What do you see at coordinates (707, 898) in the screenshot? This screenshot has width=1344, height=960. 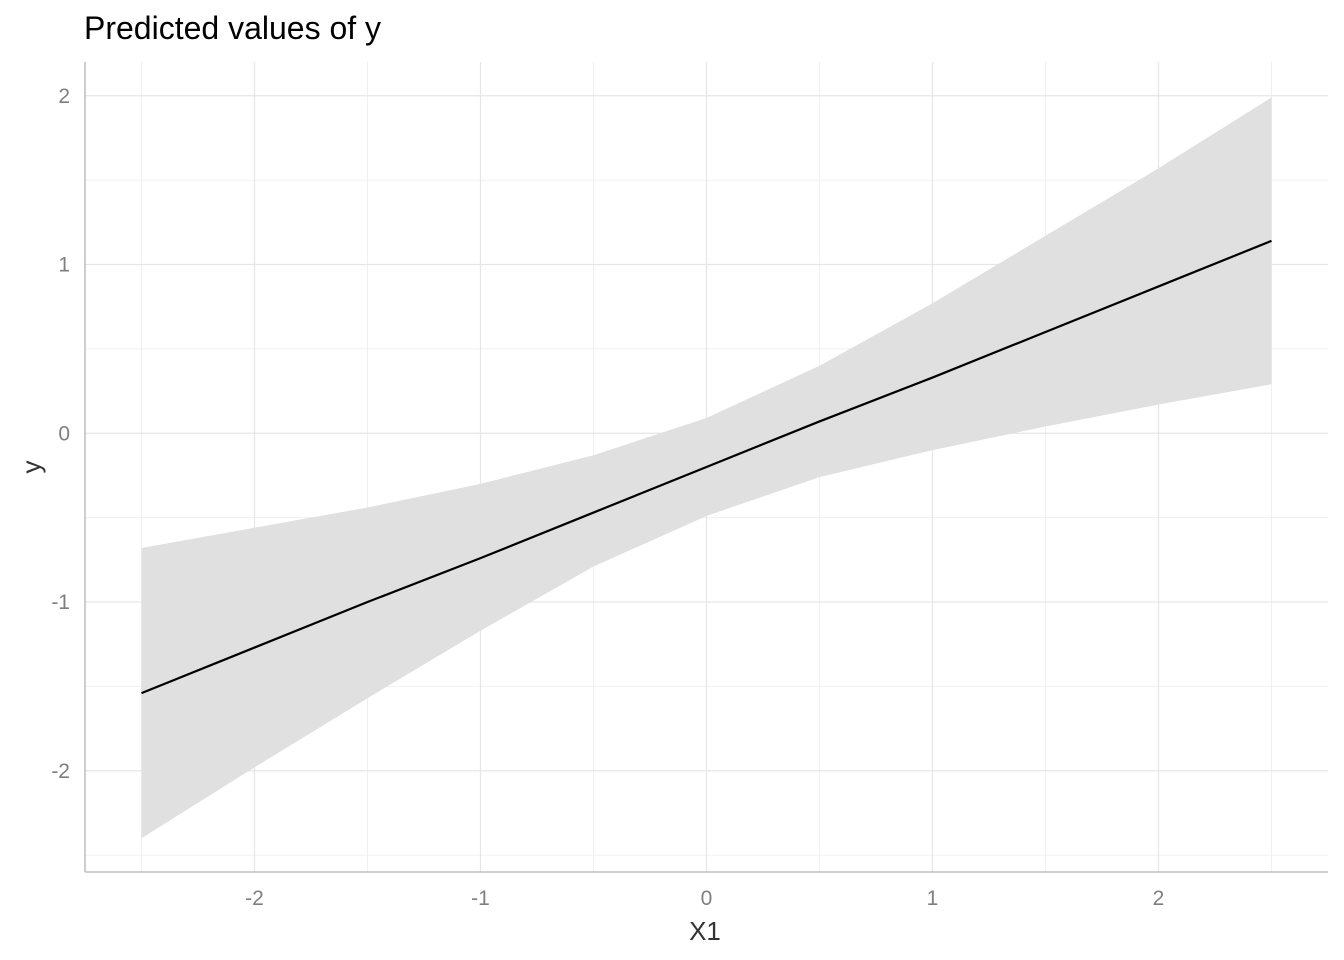 I see `x-tick-label: 0` at bounding box center [707, 898].